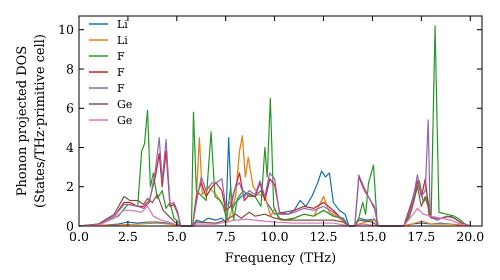 This screenshot has height=280, width=500. What do you see at coordinates (226, 236) in the screenshot?
I see `x-tick-label: 7.5` at bounding box center [226, 236].